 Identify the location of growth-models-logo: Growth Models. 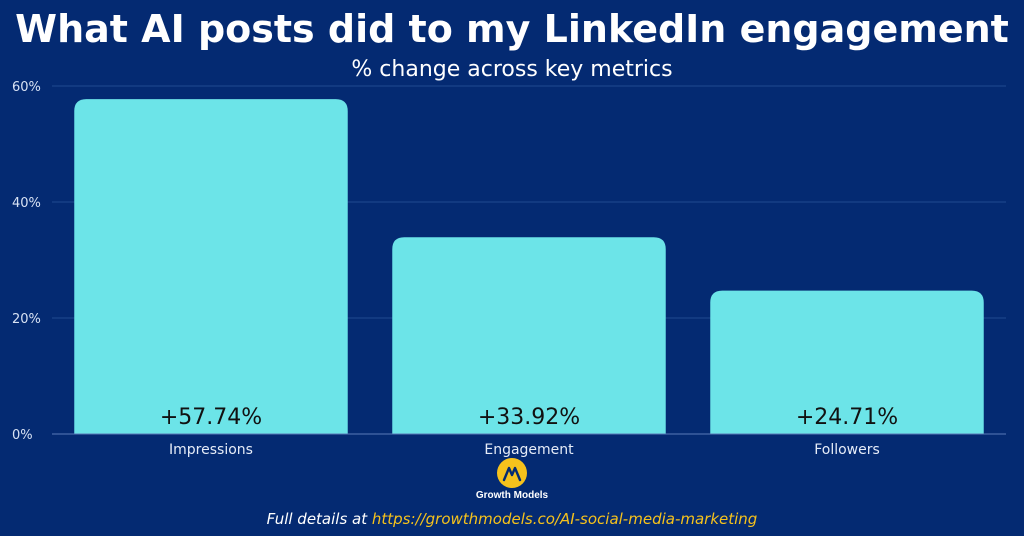
(512, 480).